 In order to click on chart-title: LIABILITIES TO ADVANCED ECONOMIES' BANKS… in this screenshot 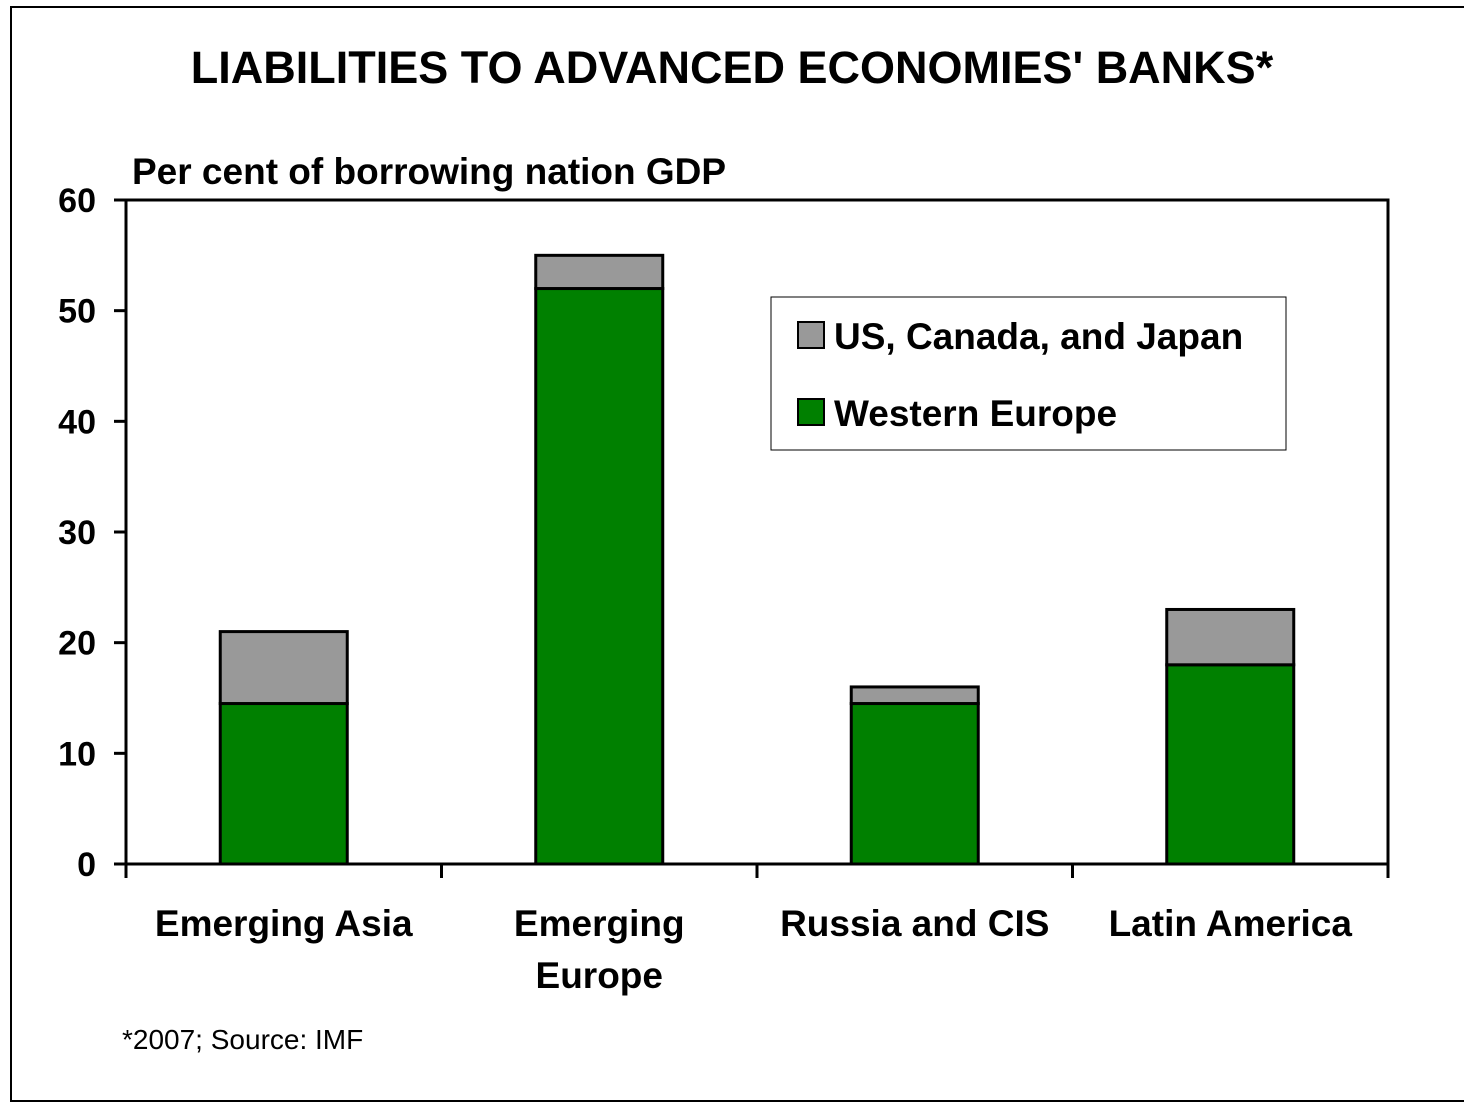, I will do `click(732, 67)`.